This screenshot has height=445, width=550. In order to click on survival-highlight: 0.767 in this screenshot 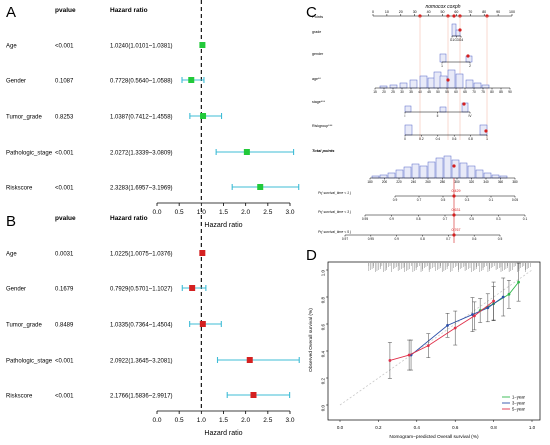, I will do `click(456, 230)`.